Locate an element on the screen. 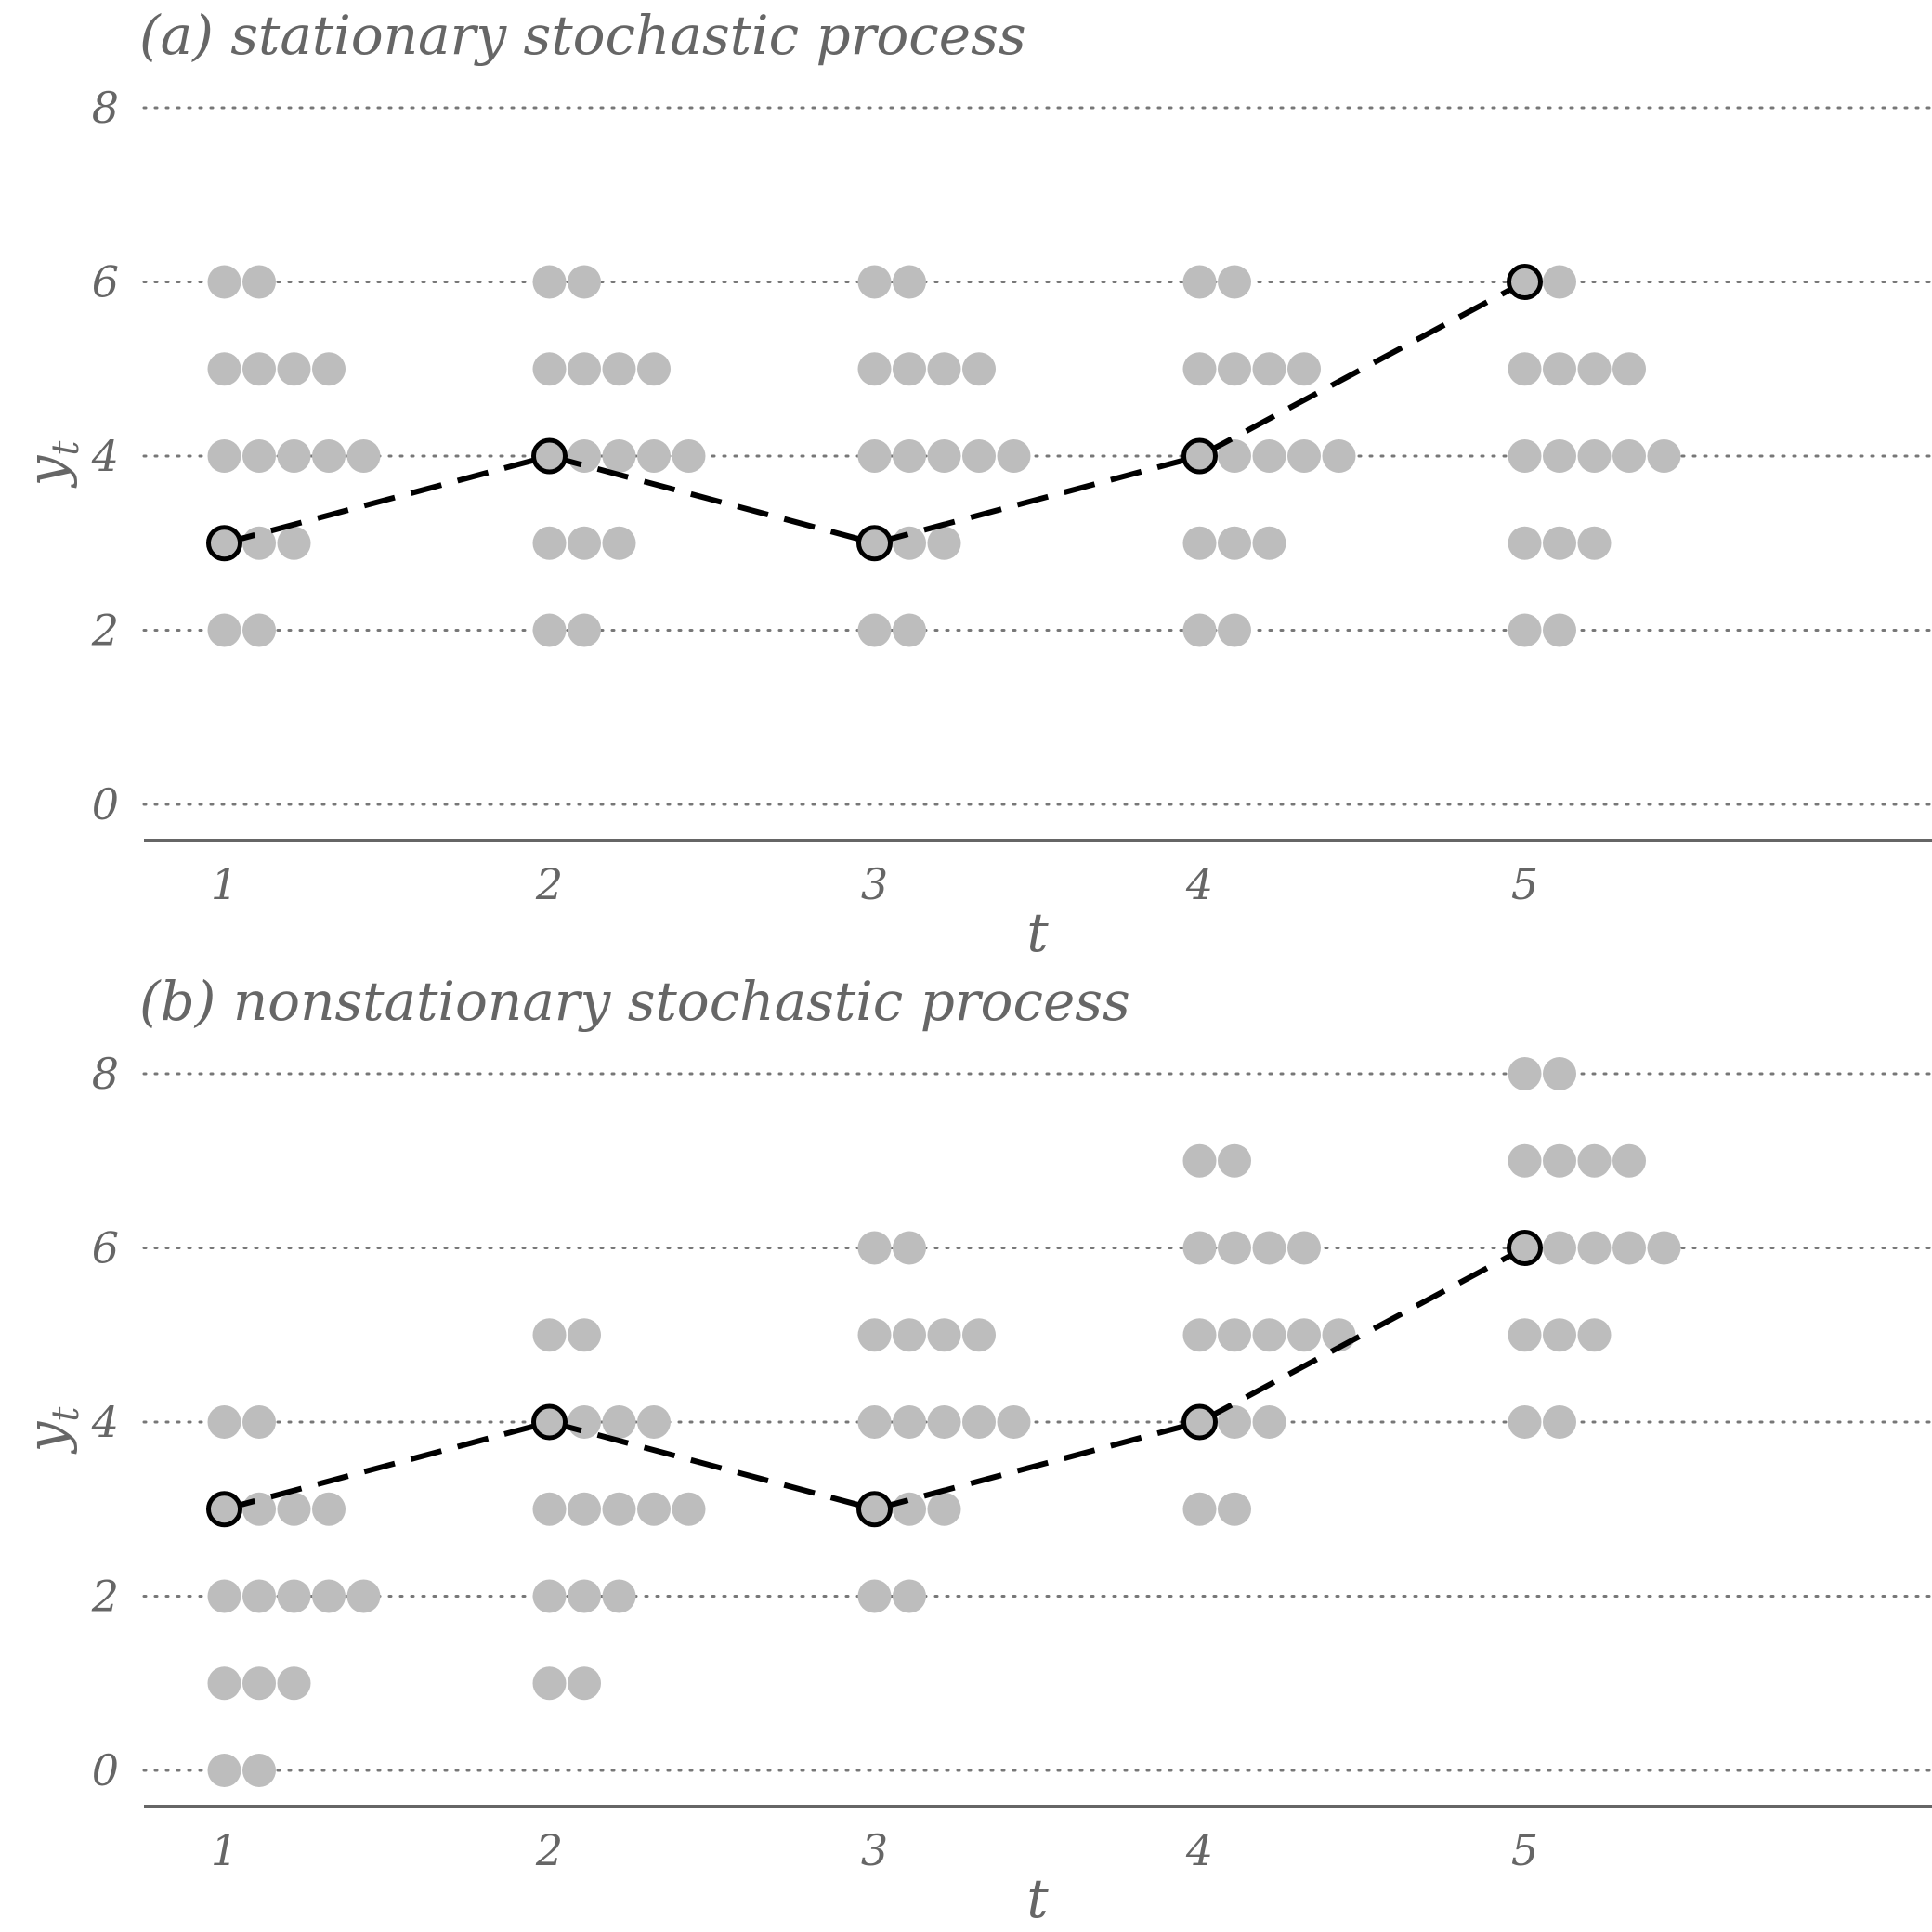  x-axis-title: t is located at coordinates (1037, 932).